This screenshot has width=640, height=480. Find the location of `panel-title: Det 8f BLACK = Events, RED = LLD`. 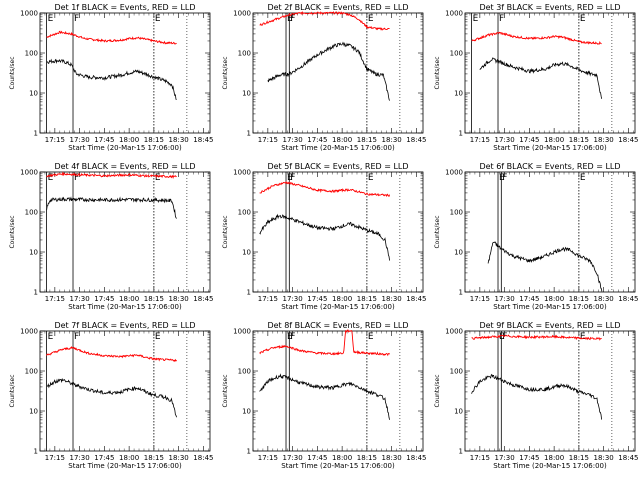

panel-title: Det 8f BLACK = Events, RED = LLD is located at coordinates (337, 325).